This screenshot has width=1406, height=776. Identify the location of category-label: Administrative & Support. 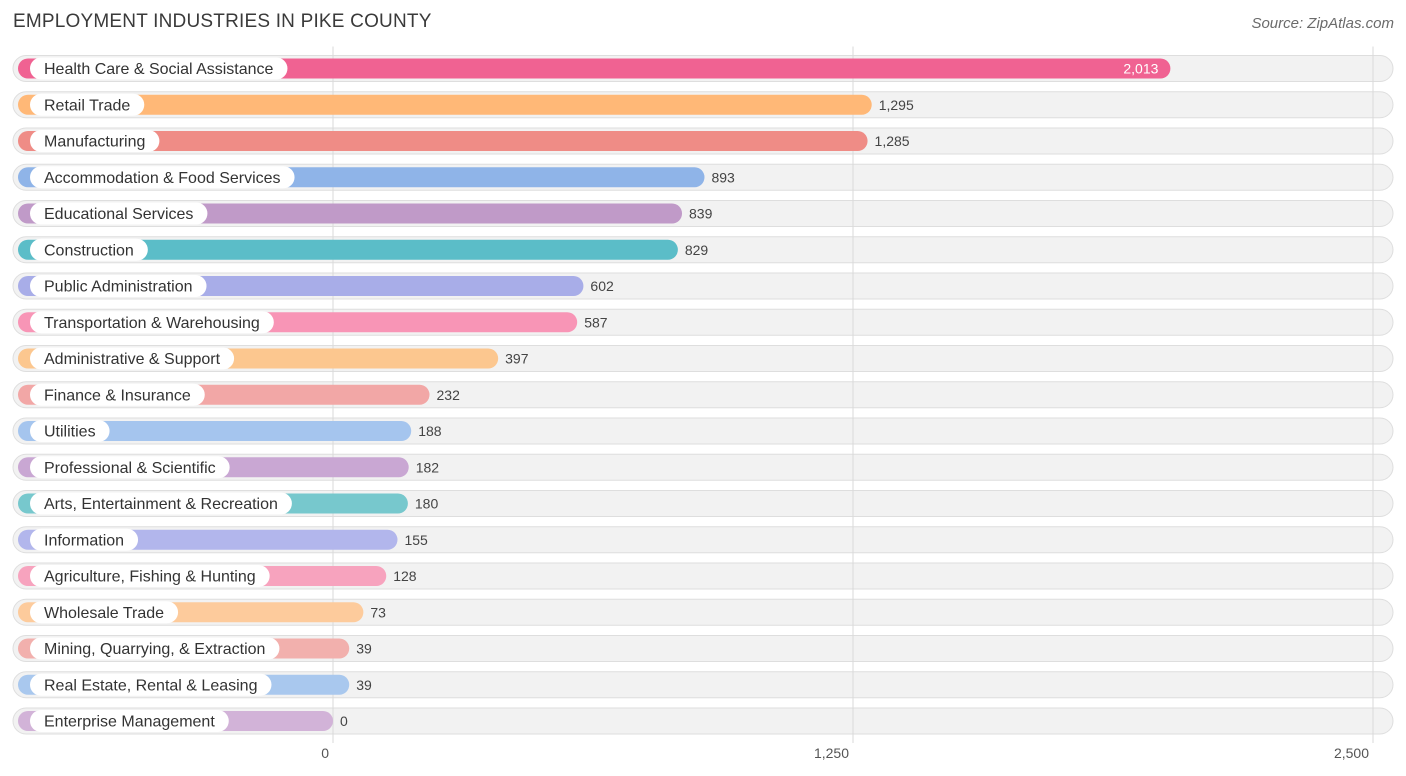
(132, 359).